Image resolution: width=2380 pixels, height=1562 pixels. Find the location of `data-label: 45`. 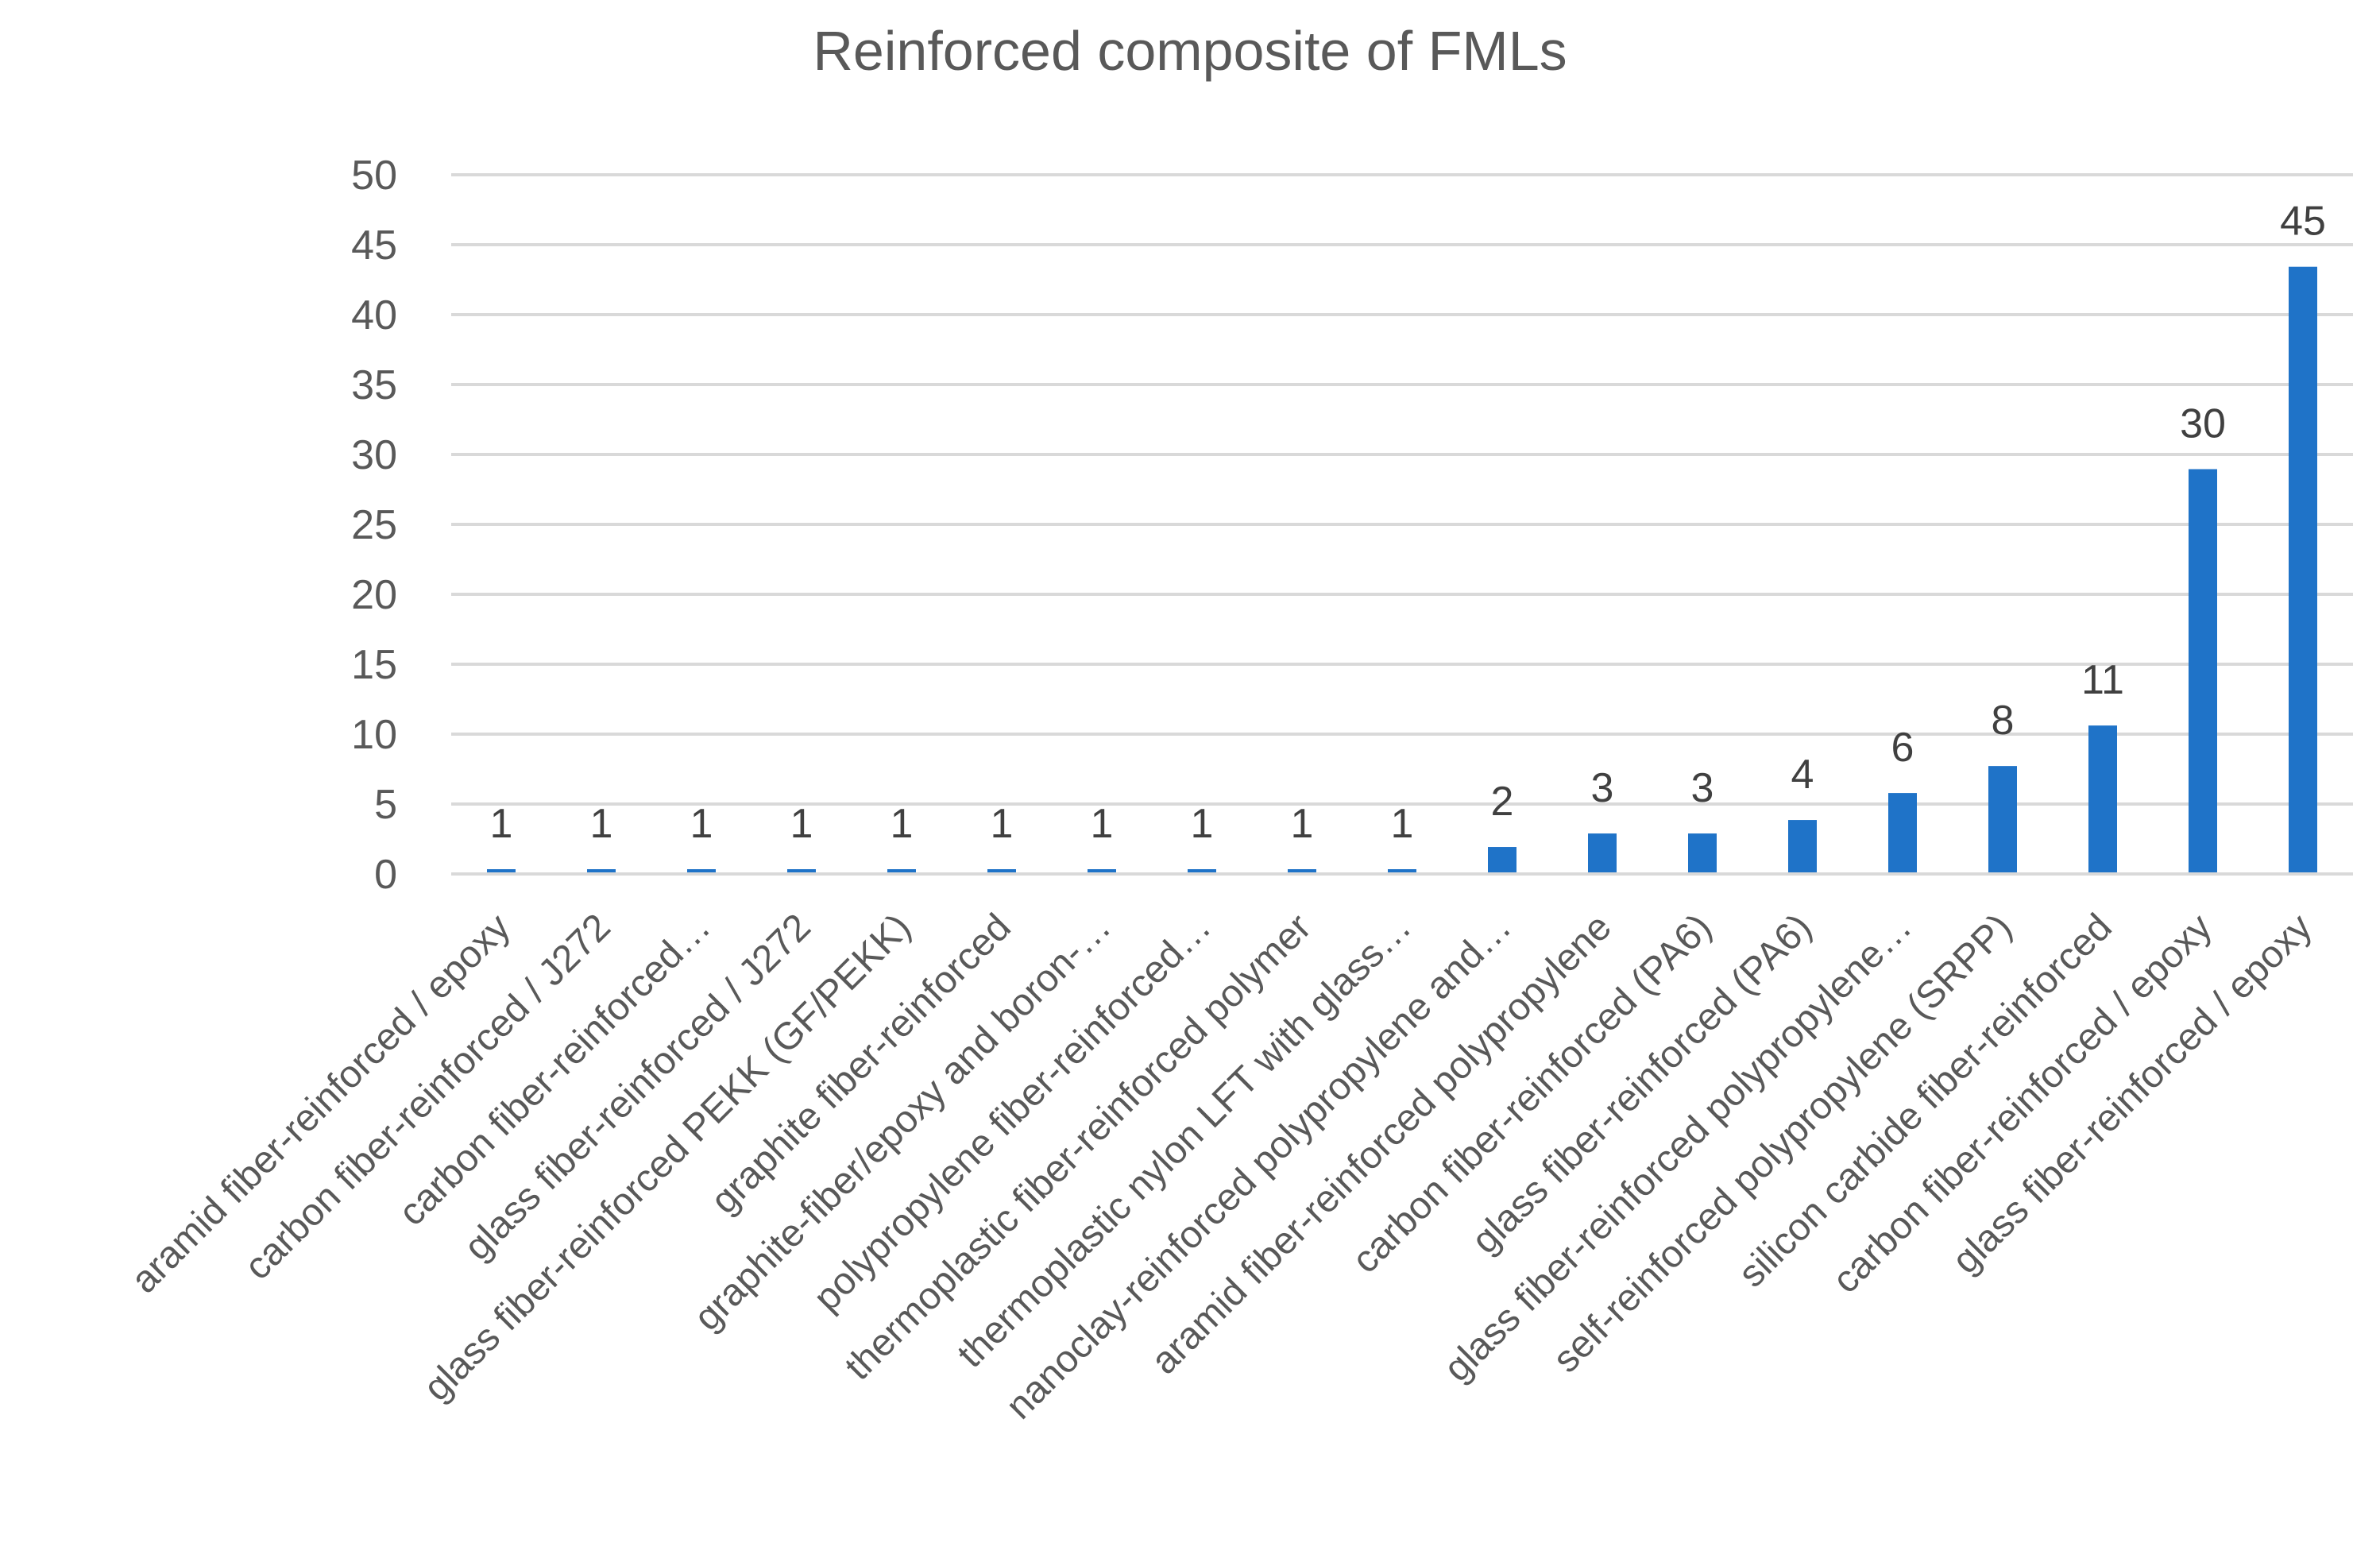

data-label: 45 is located at coordinates (2303, 222).